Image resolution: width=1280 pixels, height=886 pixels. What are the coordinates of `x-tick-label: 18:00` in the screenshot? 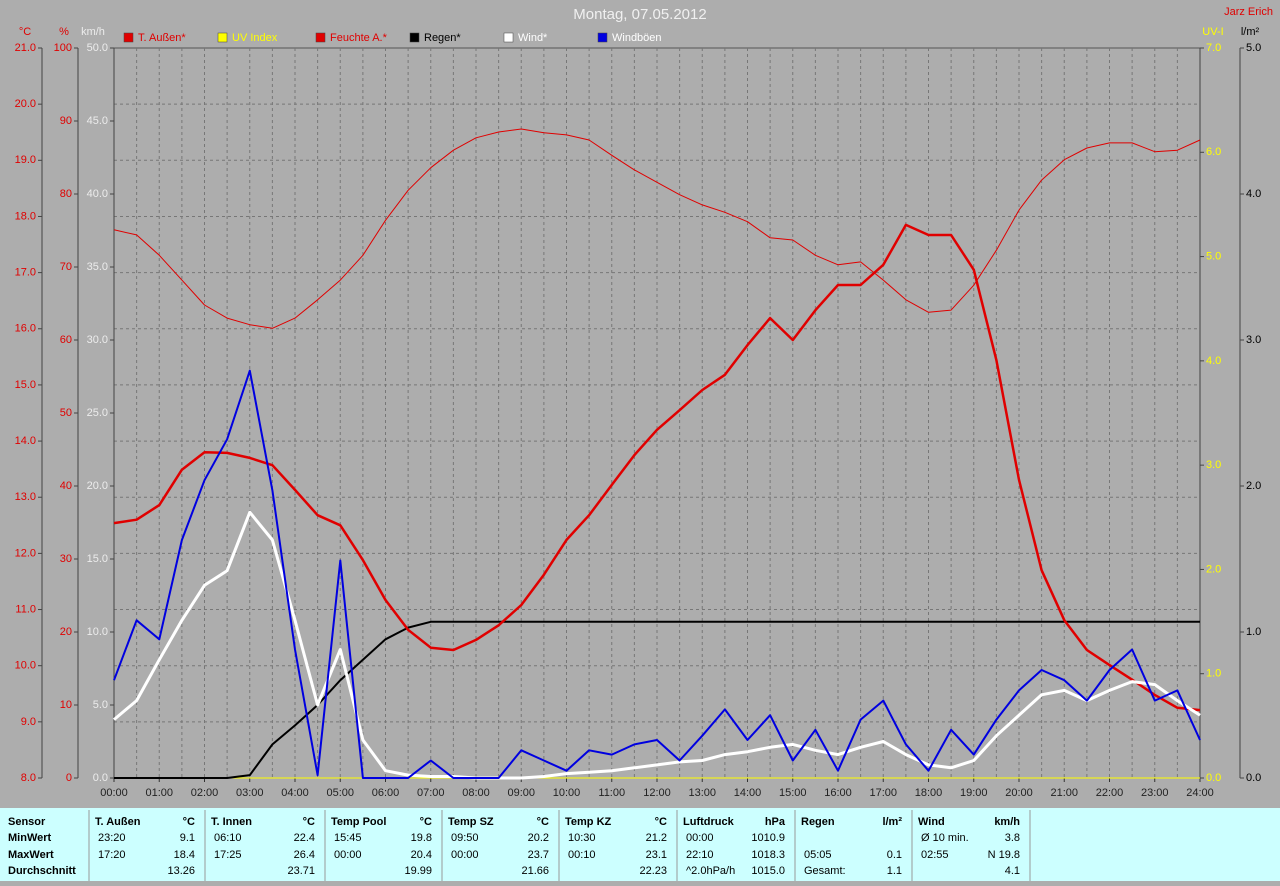 It's located at (929, 793).